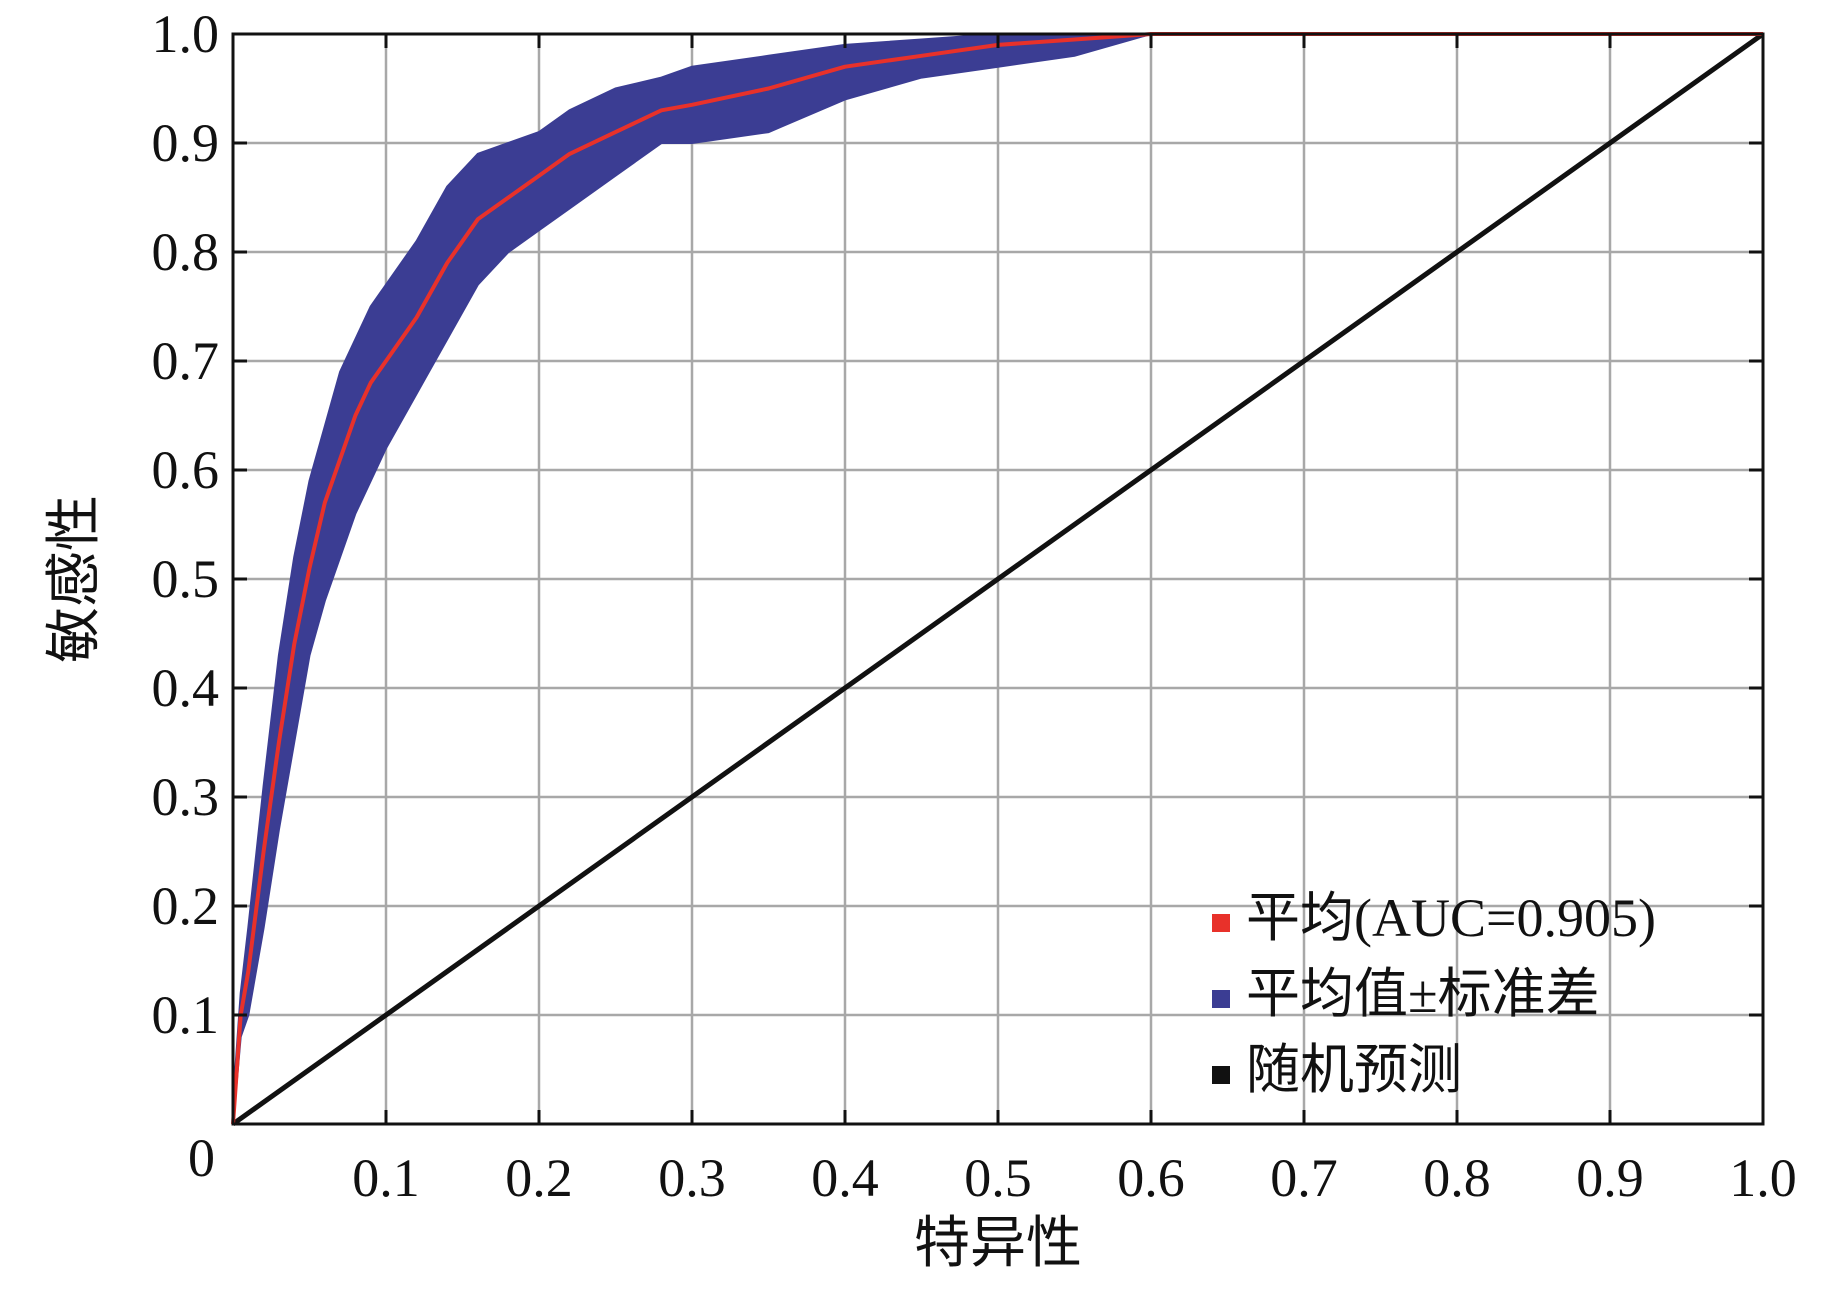 This screenshot has height=1293, width=1843. Describe the element at coordinates (201, 1158) in the screenshot. I see `origin-label: 0` at that location.